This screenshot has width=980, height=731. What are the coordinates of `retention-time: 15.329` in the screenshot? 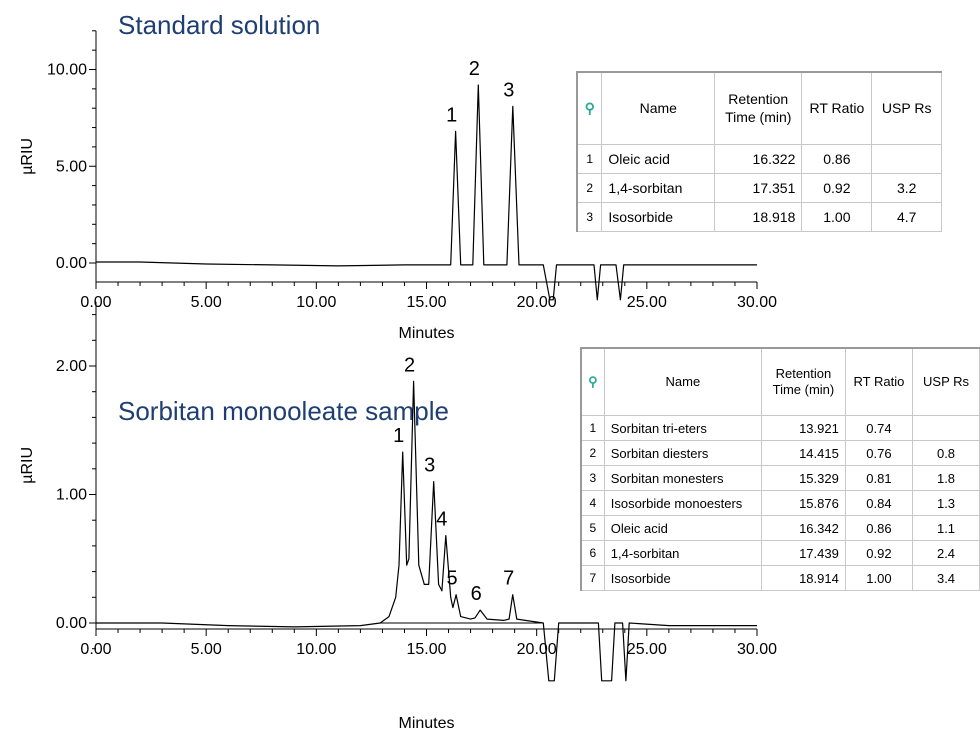 It's located at (803, 478).